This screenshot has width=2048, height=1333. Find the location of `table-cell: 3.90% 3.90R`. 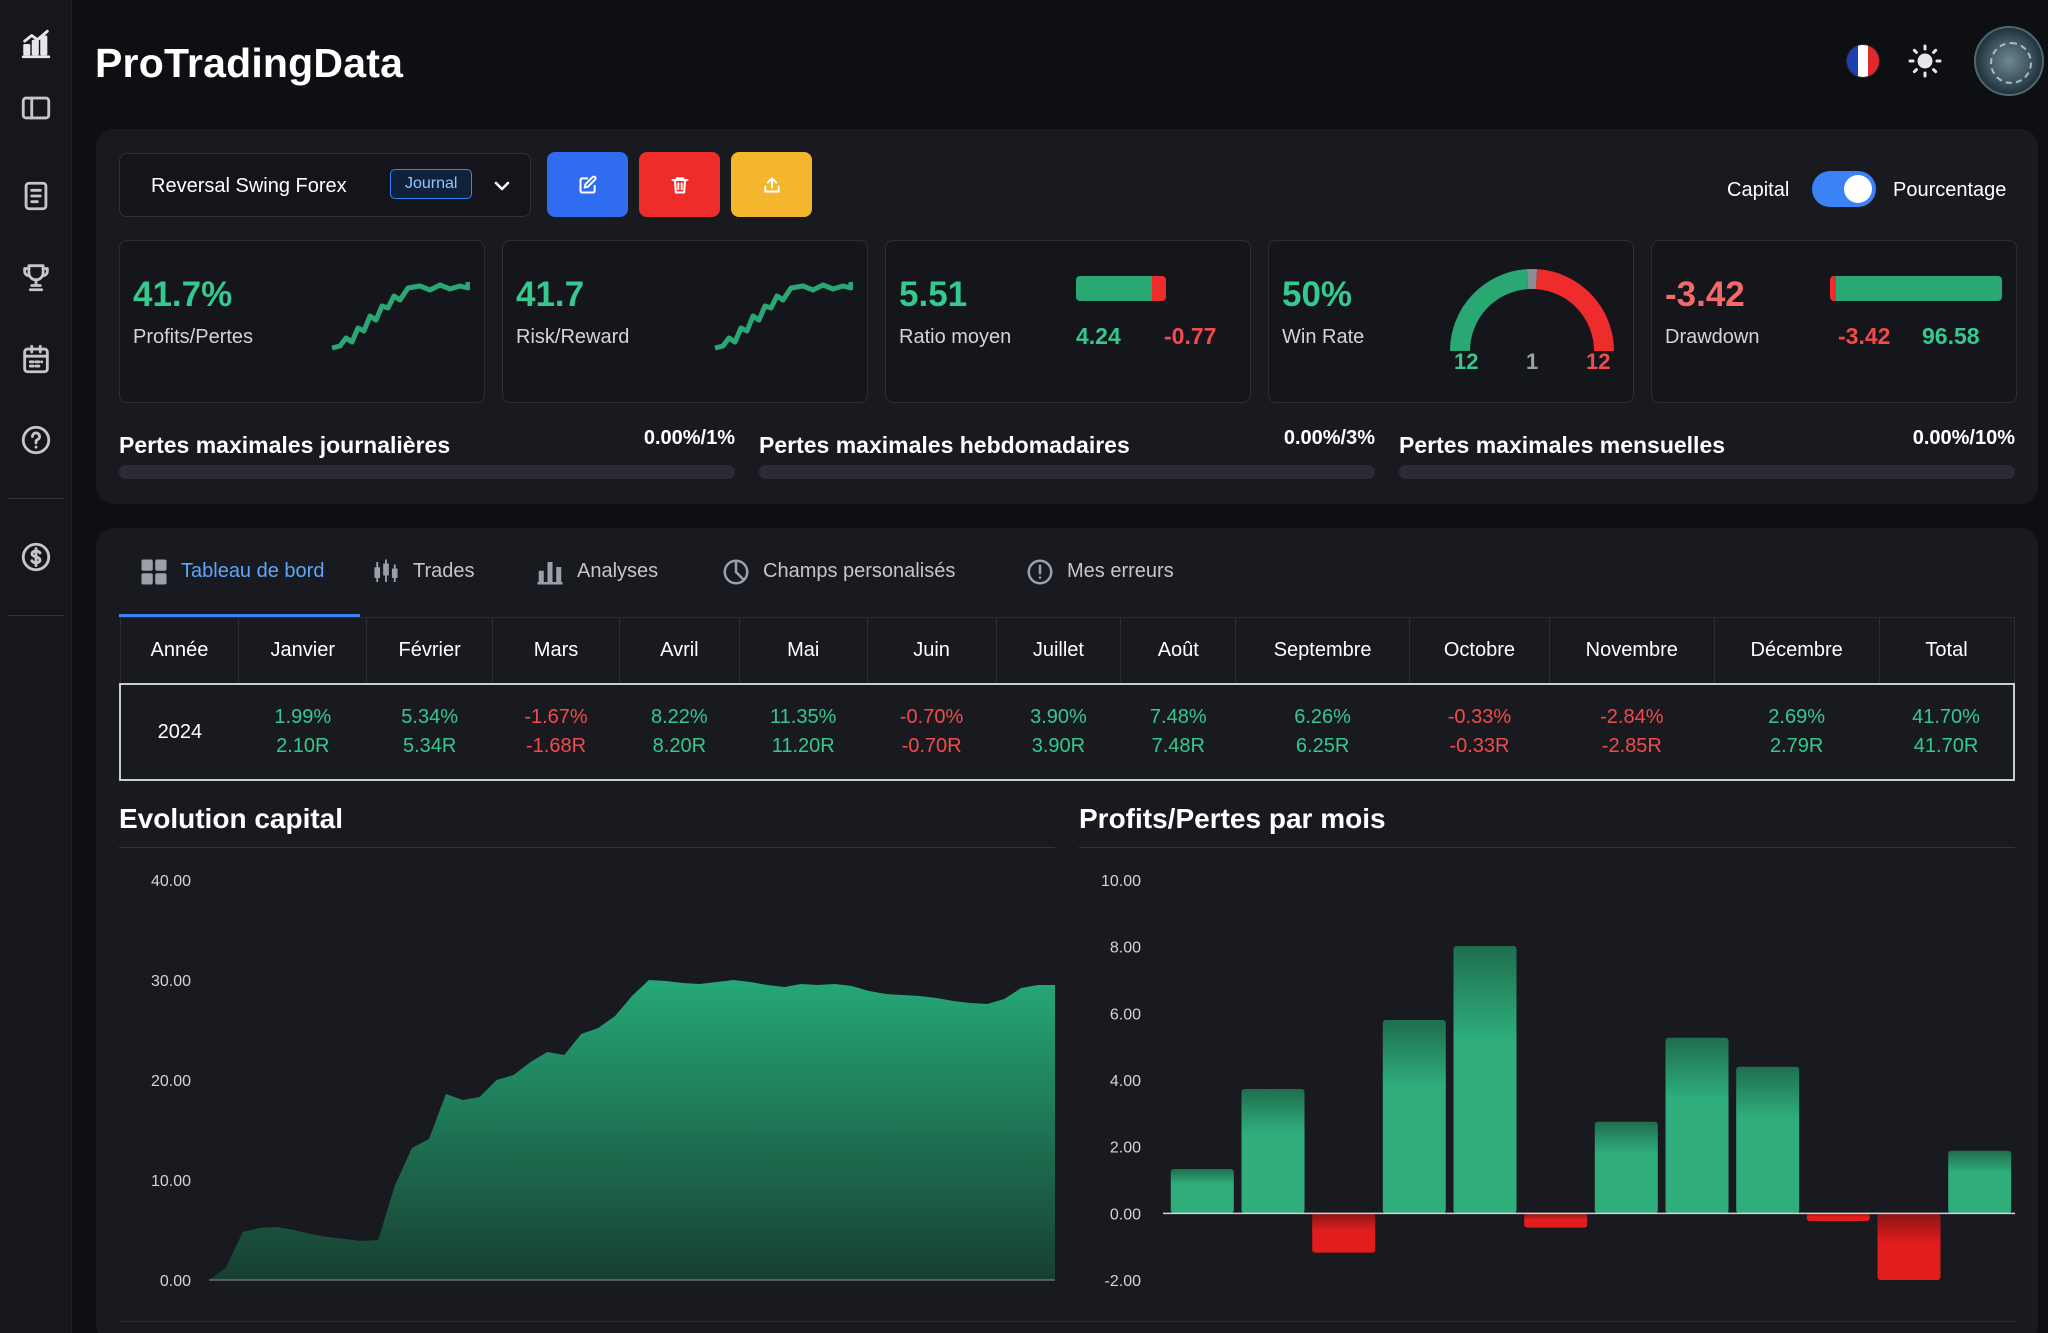

table-cell: 3.90% 3.90R is located at coordinates (1058, 732).